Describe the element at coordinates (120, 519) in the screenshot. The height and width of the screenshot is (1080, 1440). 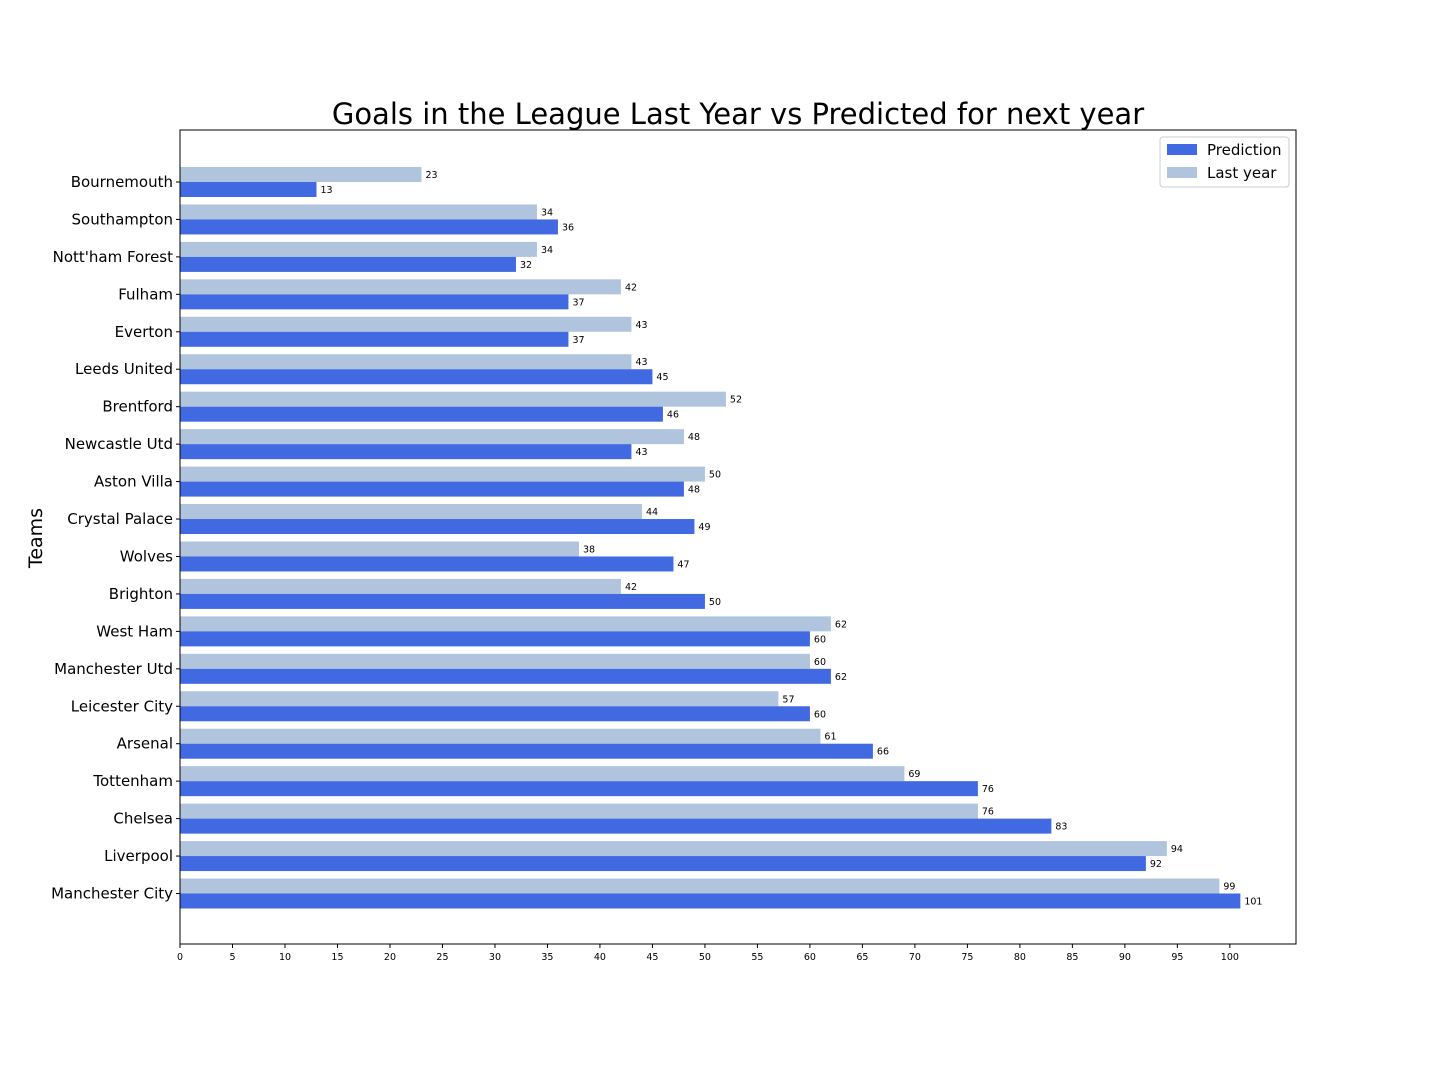
I see `y-category-label: Crystal Palace` at that location.